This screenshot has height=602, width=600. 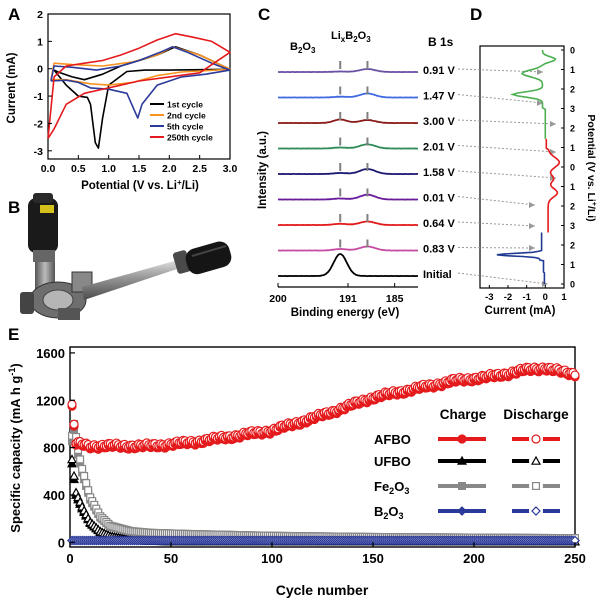 I want to click on panel-a-legend-label: 1st cycle, so click(x=185, y=105).